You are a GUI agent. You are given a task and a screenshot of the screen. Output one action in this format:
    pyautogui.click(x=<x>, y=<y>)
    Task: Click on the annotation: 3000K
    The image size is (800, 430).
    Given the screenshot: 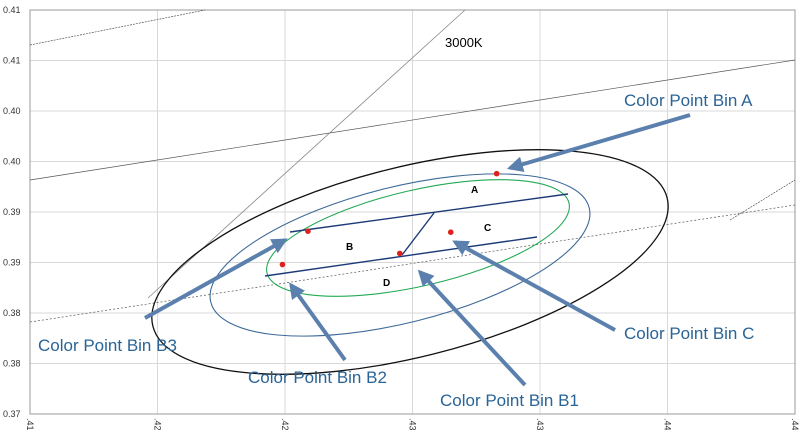 What is the action you would take?
    pyautogui.click(x=464, y=42)
    